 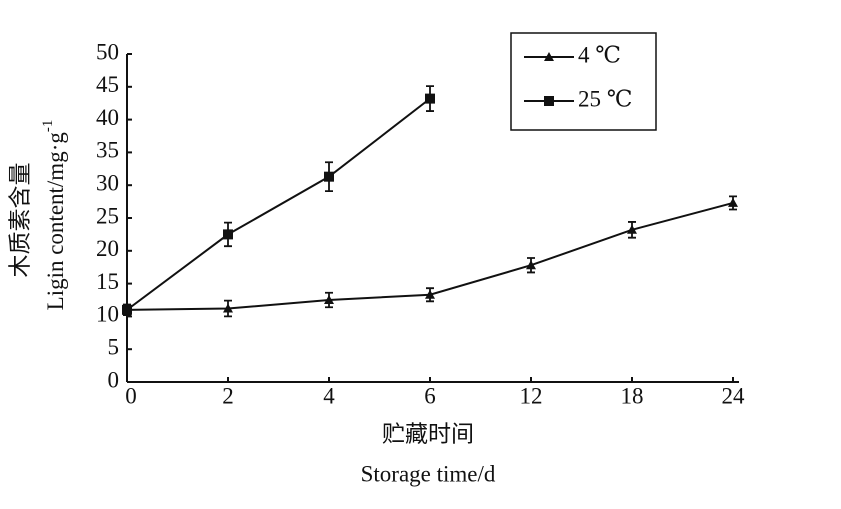 I want to click on legend-label: 25 ℃, so click(x=605, y=98).